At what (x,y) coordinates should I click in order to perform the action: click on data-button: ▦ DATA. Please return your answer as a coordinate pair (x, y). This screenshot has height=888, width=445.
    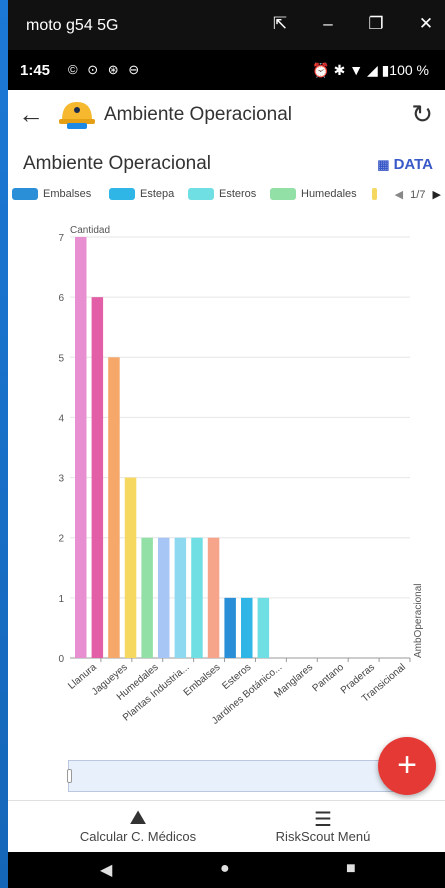
    Looking at the image, I should click on (405, 164).